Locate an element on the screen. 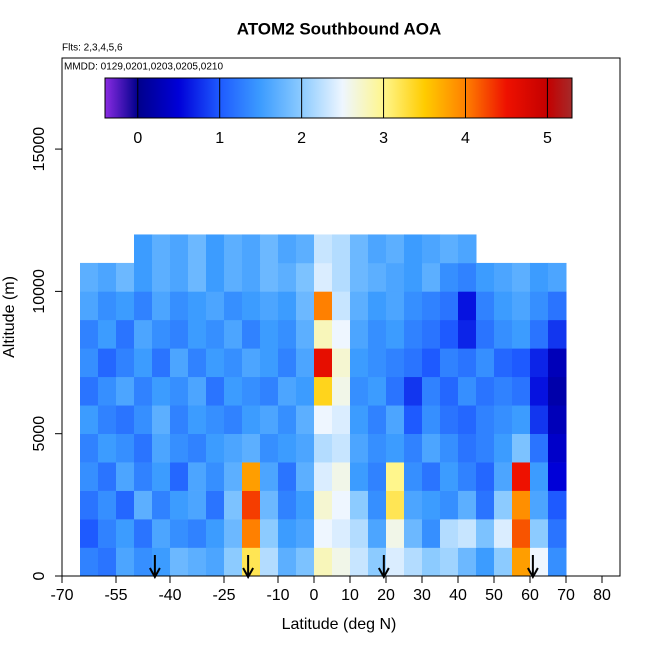  colorbar is located at coordinates (338, 98).